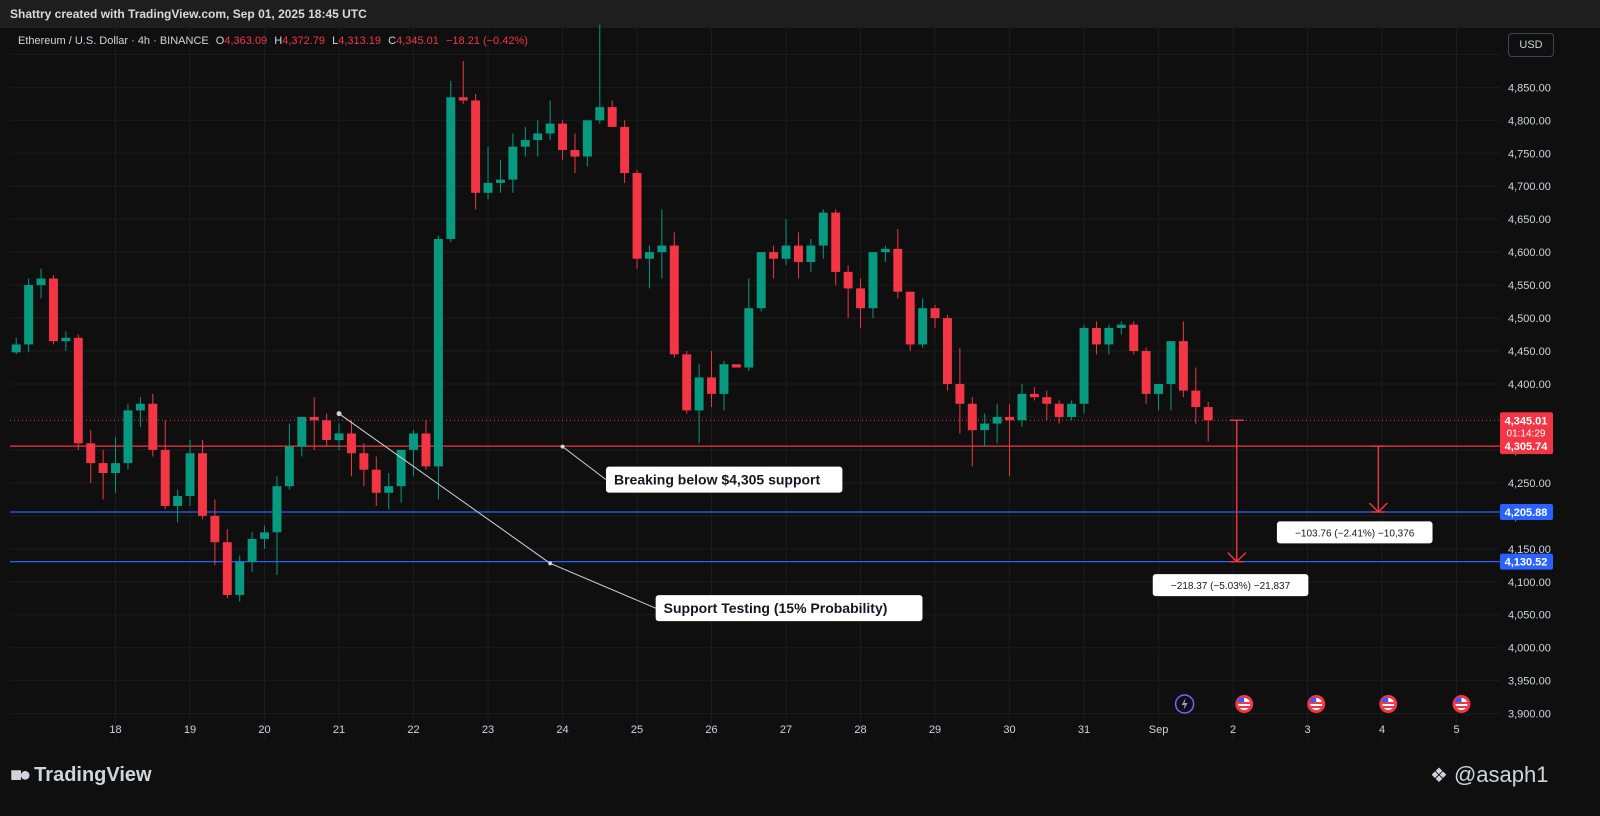 The image size is (1600, 816). Describe the element at coordinates (1529, 649) in the screenshot. I see `price-tick-label: 4,000.00` at that location.